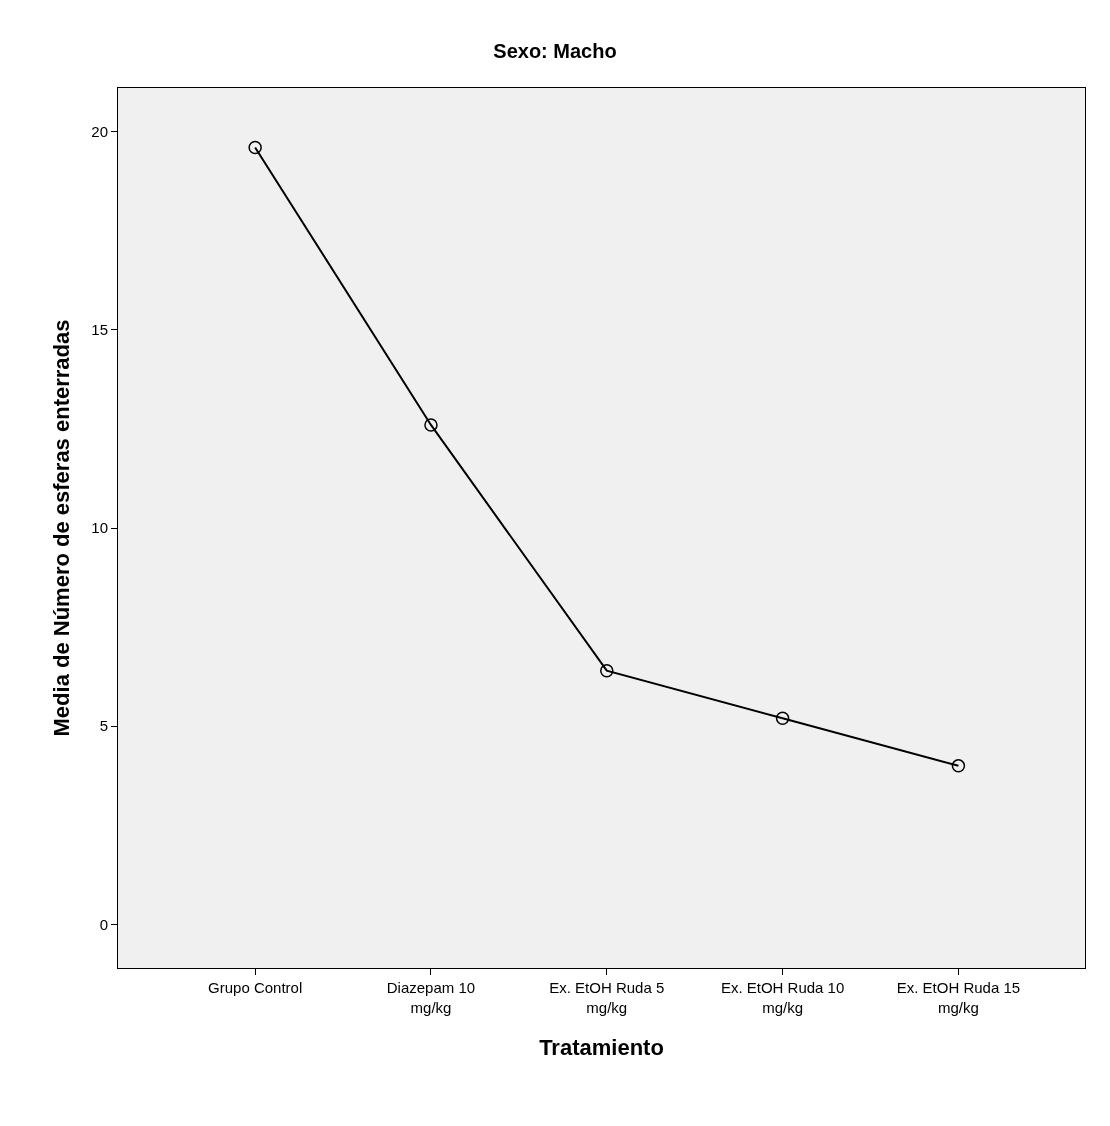 Image resolution: width=1110 pixels, height=1126 pixels. What do you see at coordinates (555, 50) in the screenshot?
I see `chart-title: Sexo: Macho` at bounding box center [555, 50].